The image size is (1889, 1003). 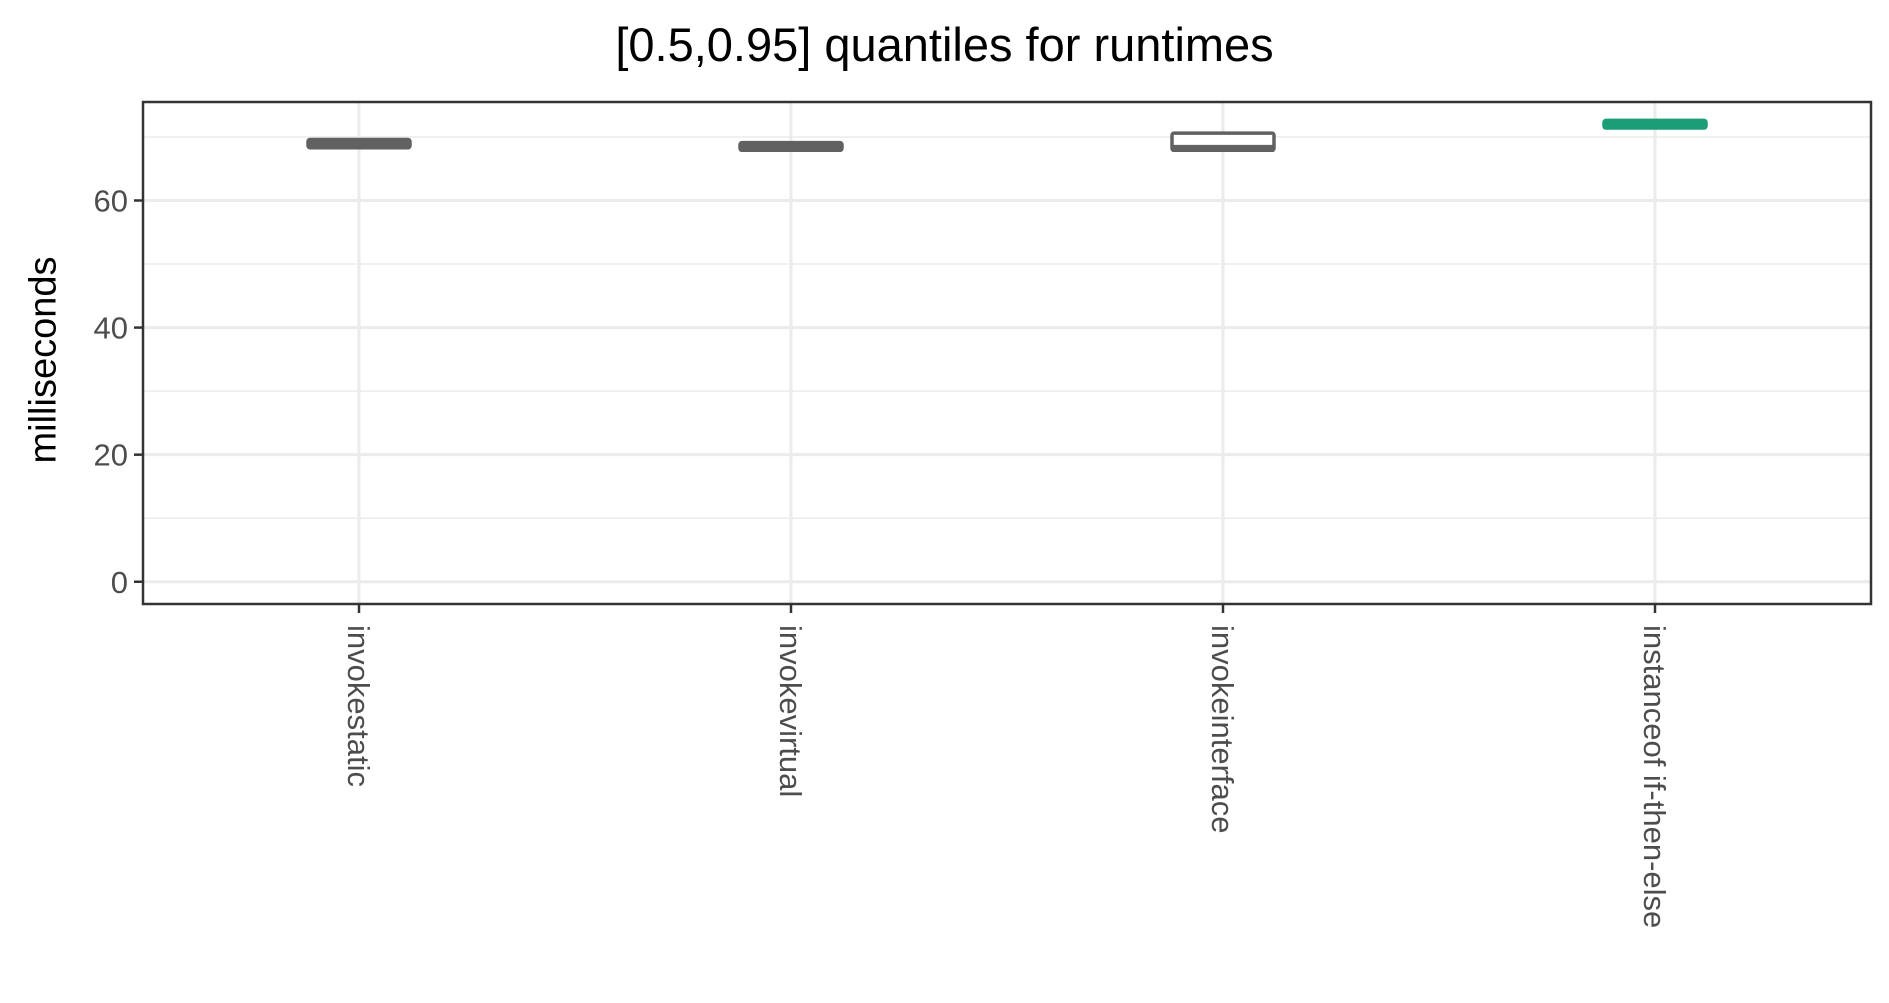 I want to click on chart-title: [0.5,0.95] quantiles for runtimes, so click(x=944, y=44).